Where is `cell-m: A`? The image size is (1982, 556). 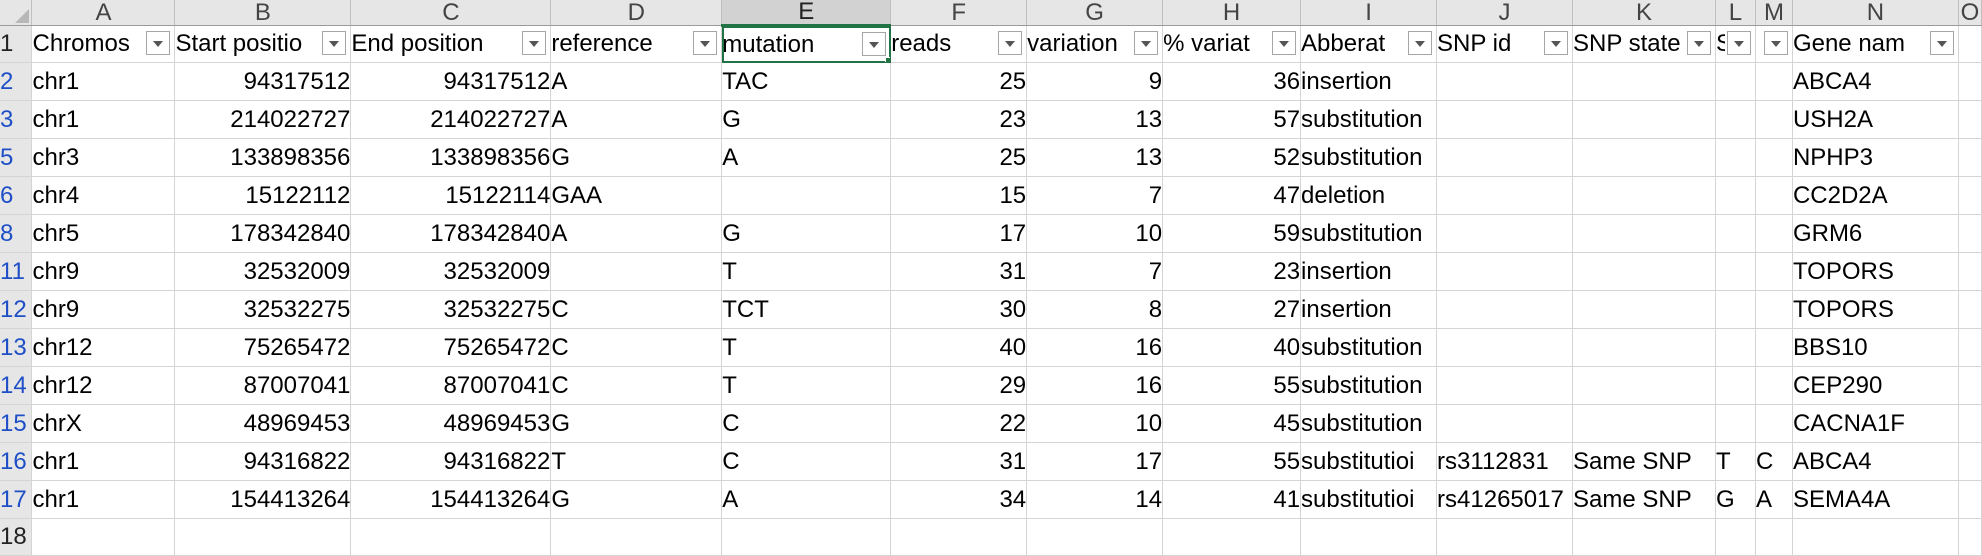 cell-m: A is located at coordinates (1774, 499).